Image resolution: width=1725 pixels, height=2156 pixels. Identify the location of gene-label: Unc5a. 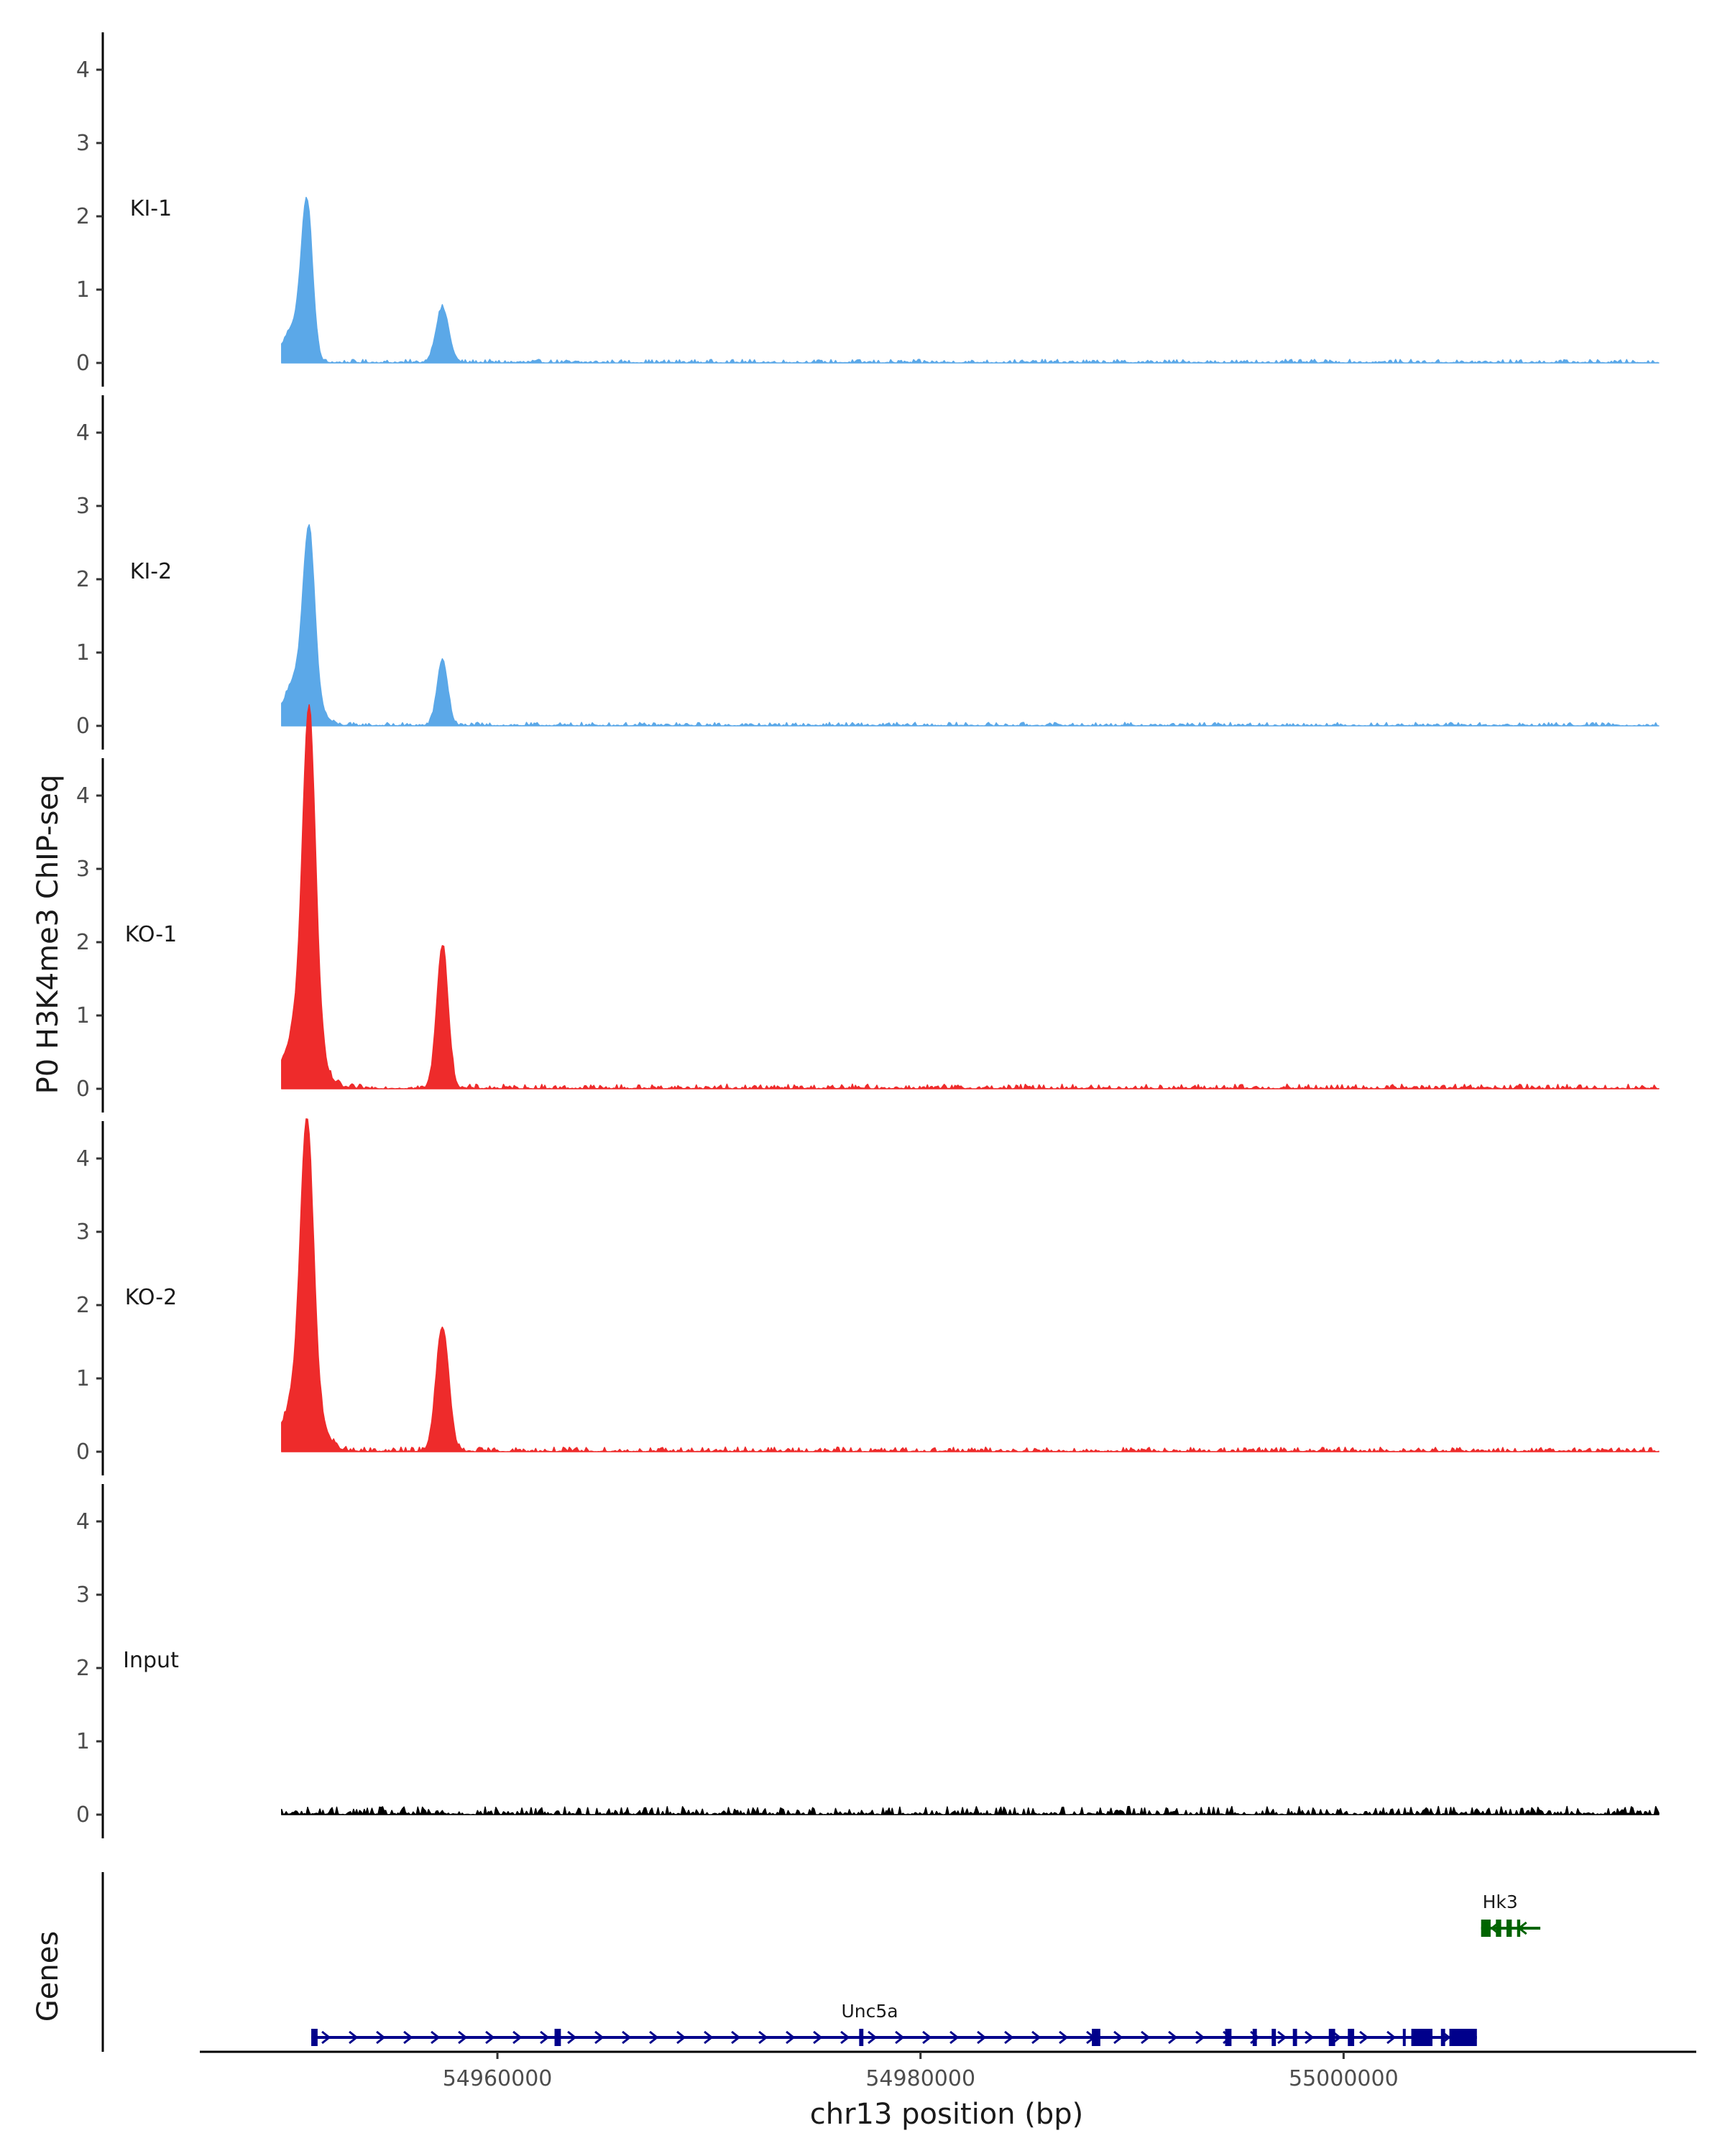
(870, 2011).